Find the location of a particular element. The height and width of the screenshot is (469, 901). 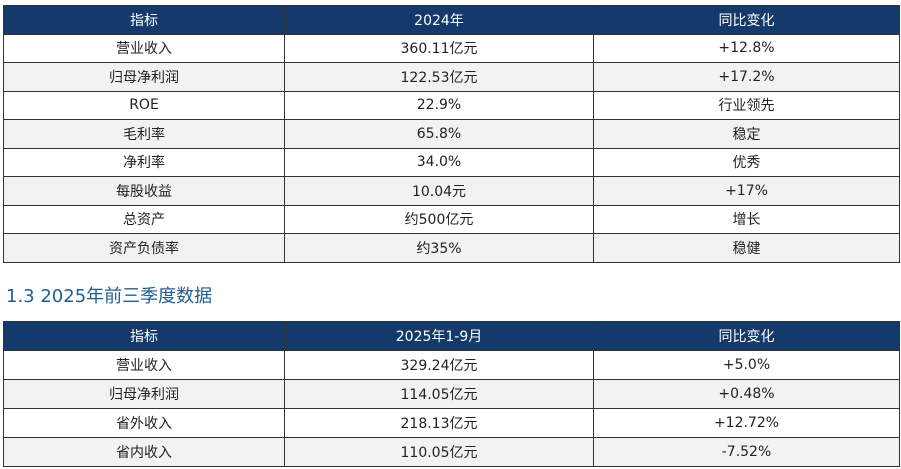

table-cell: 约500亿元 is located at coordinates (439, 219).